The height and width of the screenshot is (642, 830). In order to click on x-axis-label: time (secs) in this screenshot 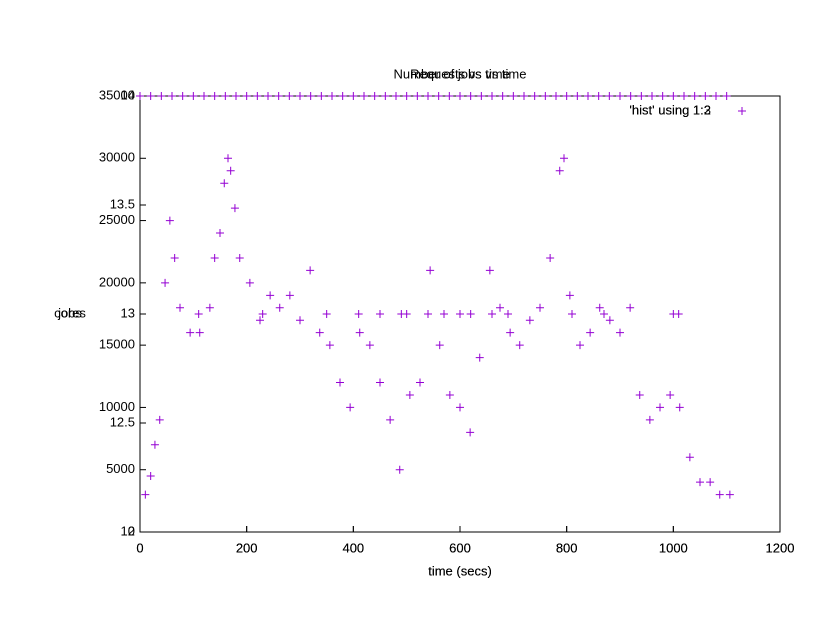, I will do `click(460, 570)`.